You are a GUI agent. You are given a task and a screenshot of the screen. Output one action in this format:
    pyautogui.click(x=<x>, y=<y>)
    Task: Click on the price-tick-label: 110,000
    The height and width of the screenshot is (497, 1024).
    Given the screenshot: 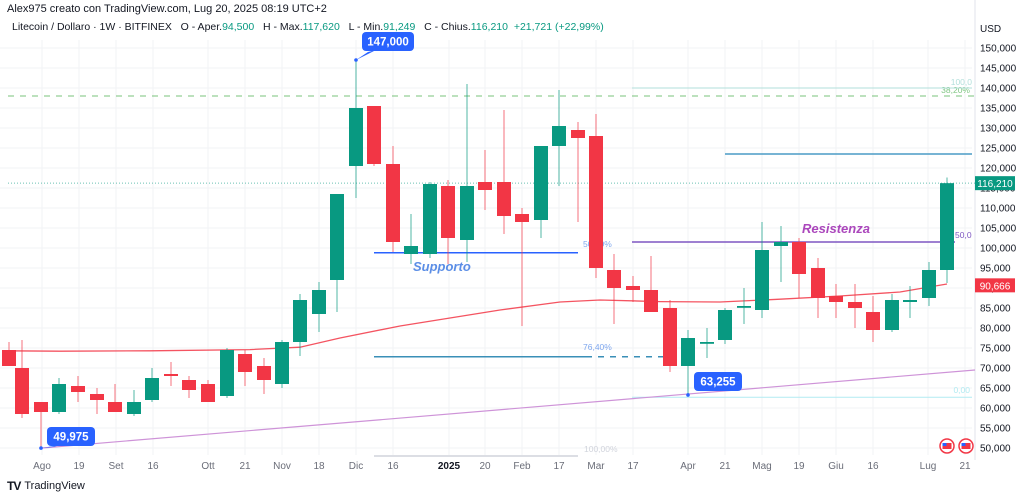 What is the action you would take?
    pyautogui.click(x=998, y=209)
    